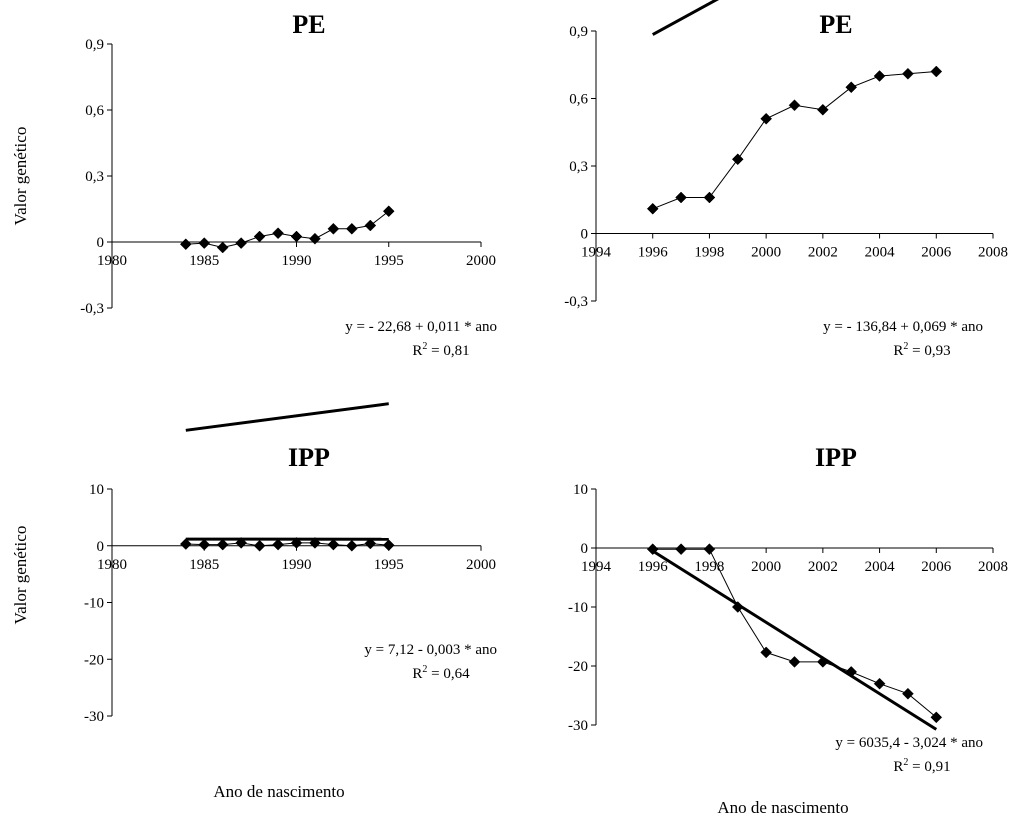 Image resolution: width=1015 pixels, height=820 pixels. What do you see at coordinates (794, 140) in the screenshot?
I see `series-line` at bounding box center [794, 140].